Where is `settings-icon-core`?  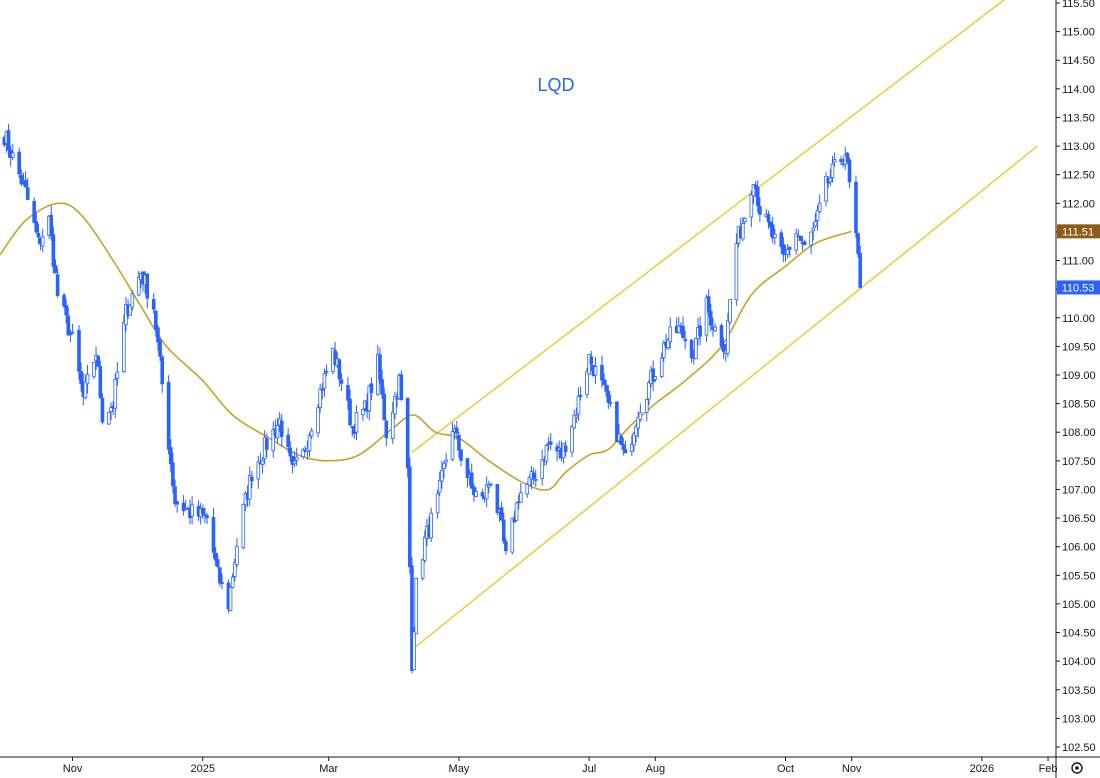 settings-icon-core is located at coordinates (1077, 768).